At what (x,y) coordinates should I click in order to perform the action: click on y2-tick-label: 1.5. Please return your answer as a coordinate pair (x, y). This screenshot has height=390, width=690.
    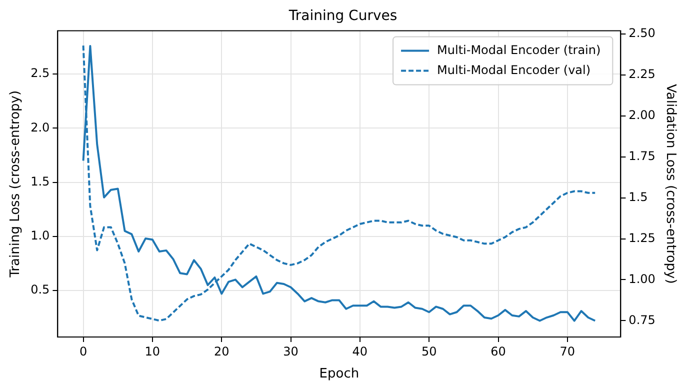
    Looking at the image, I should click on (638, 197).